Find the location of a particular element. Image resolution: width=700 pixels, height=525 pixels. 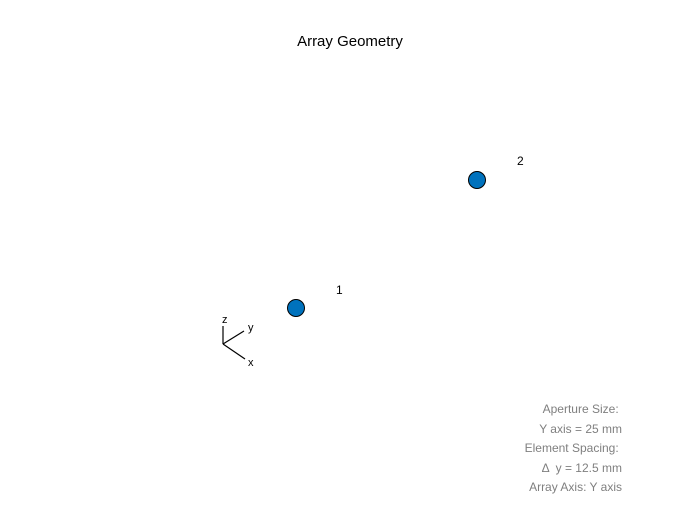

y-axis-line is located at coordinates (233, 337).